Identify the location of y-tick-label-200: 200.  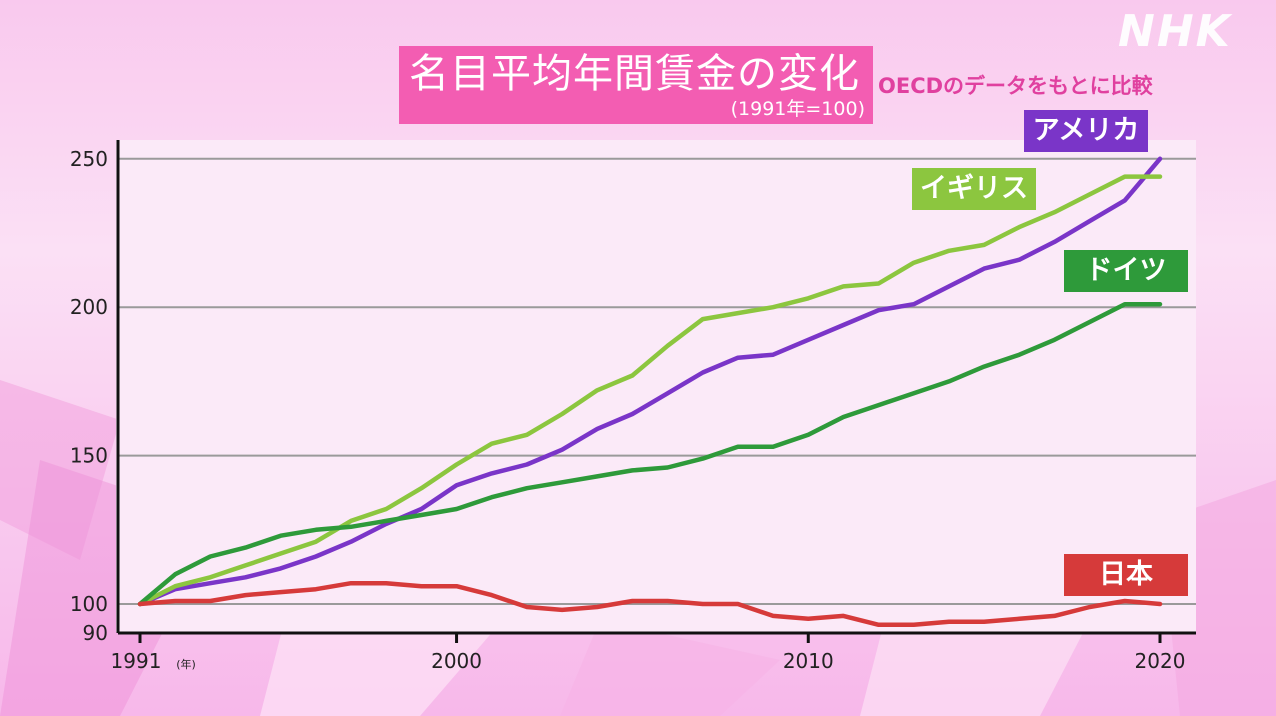
(89, 307).